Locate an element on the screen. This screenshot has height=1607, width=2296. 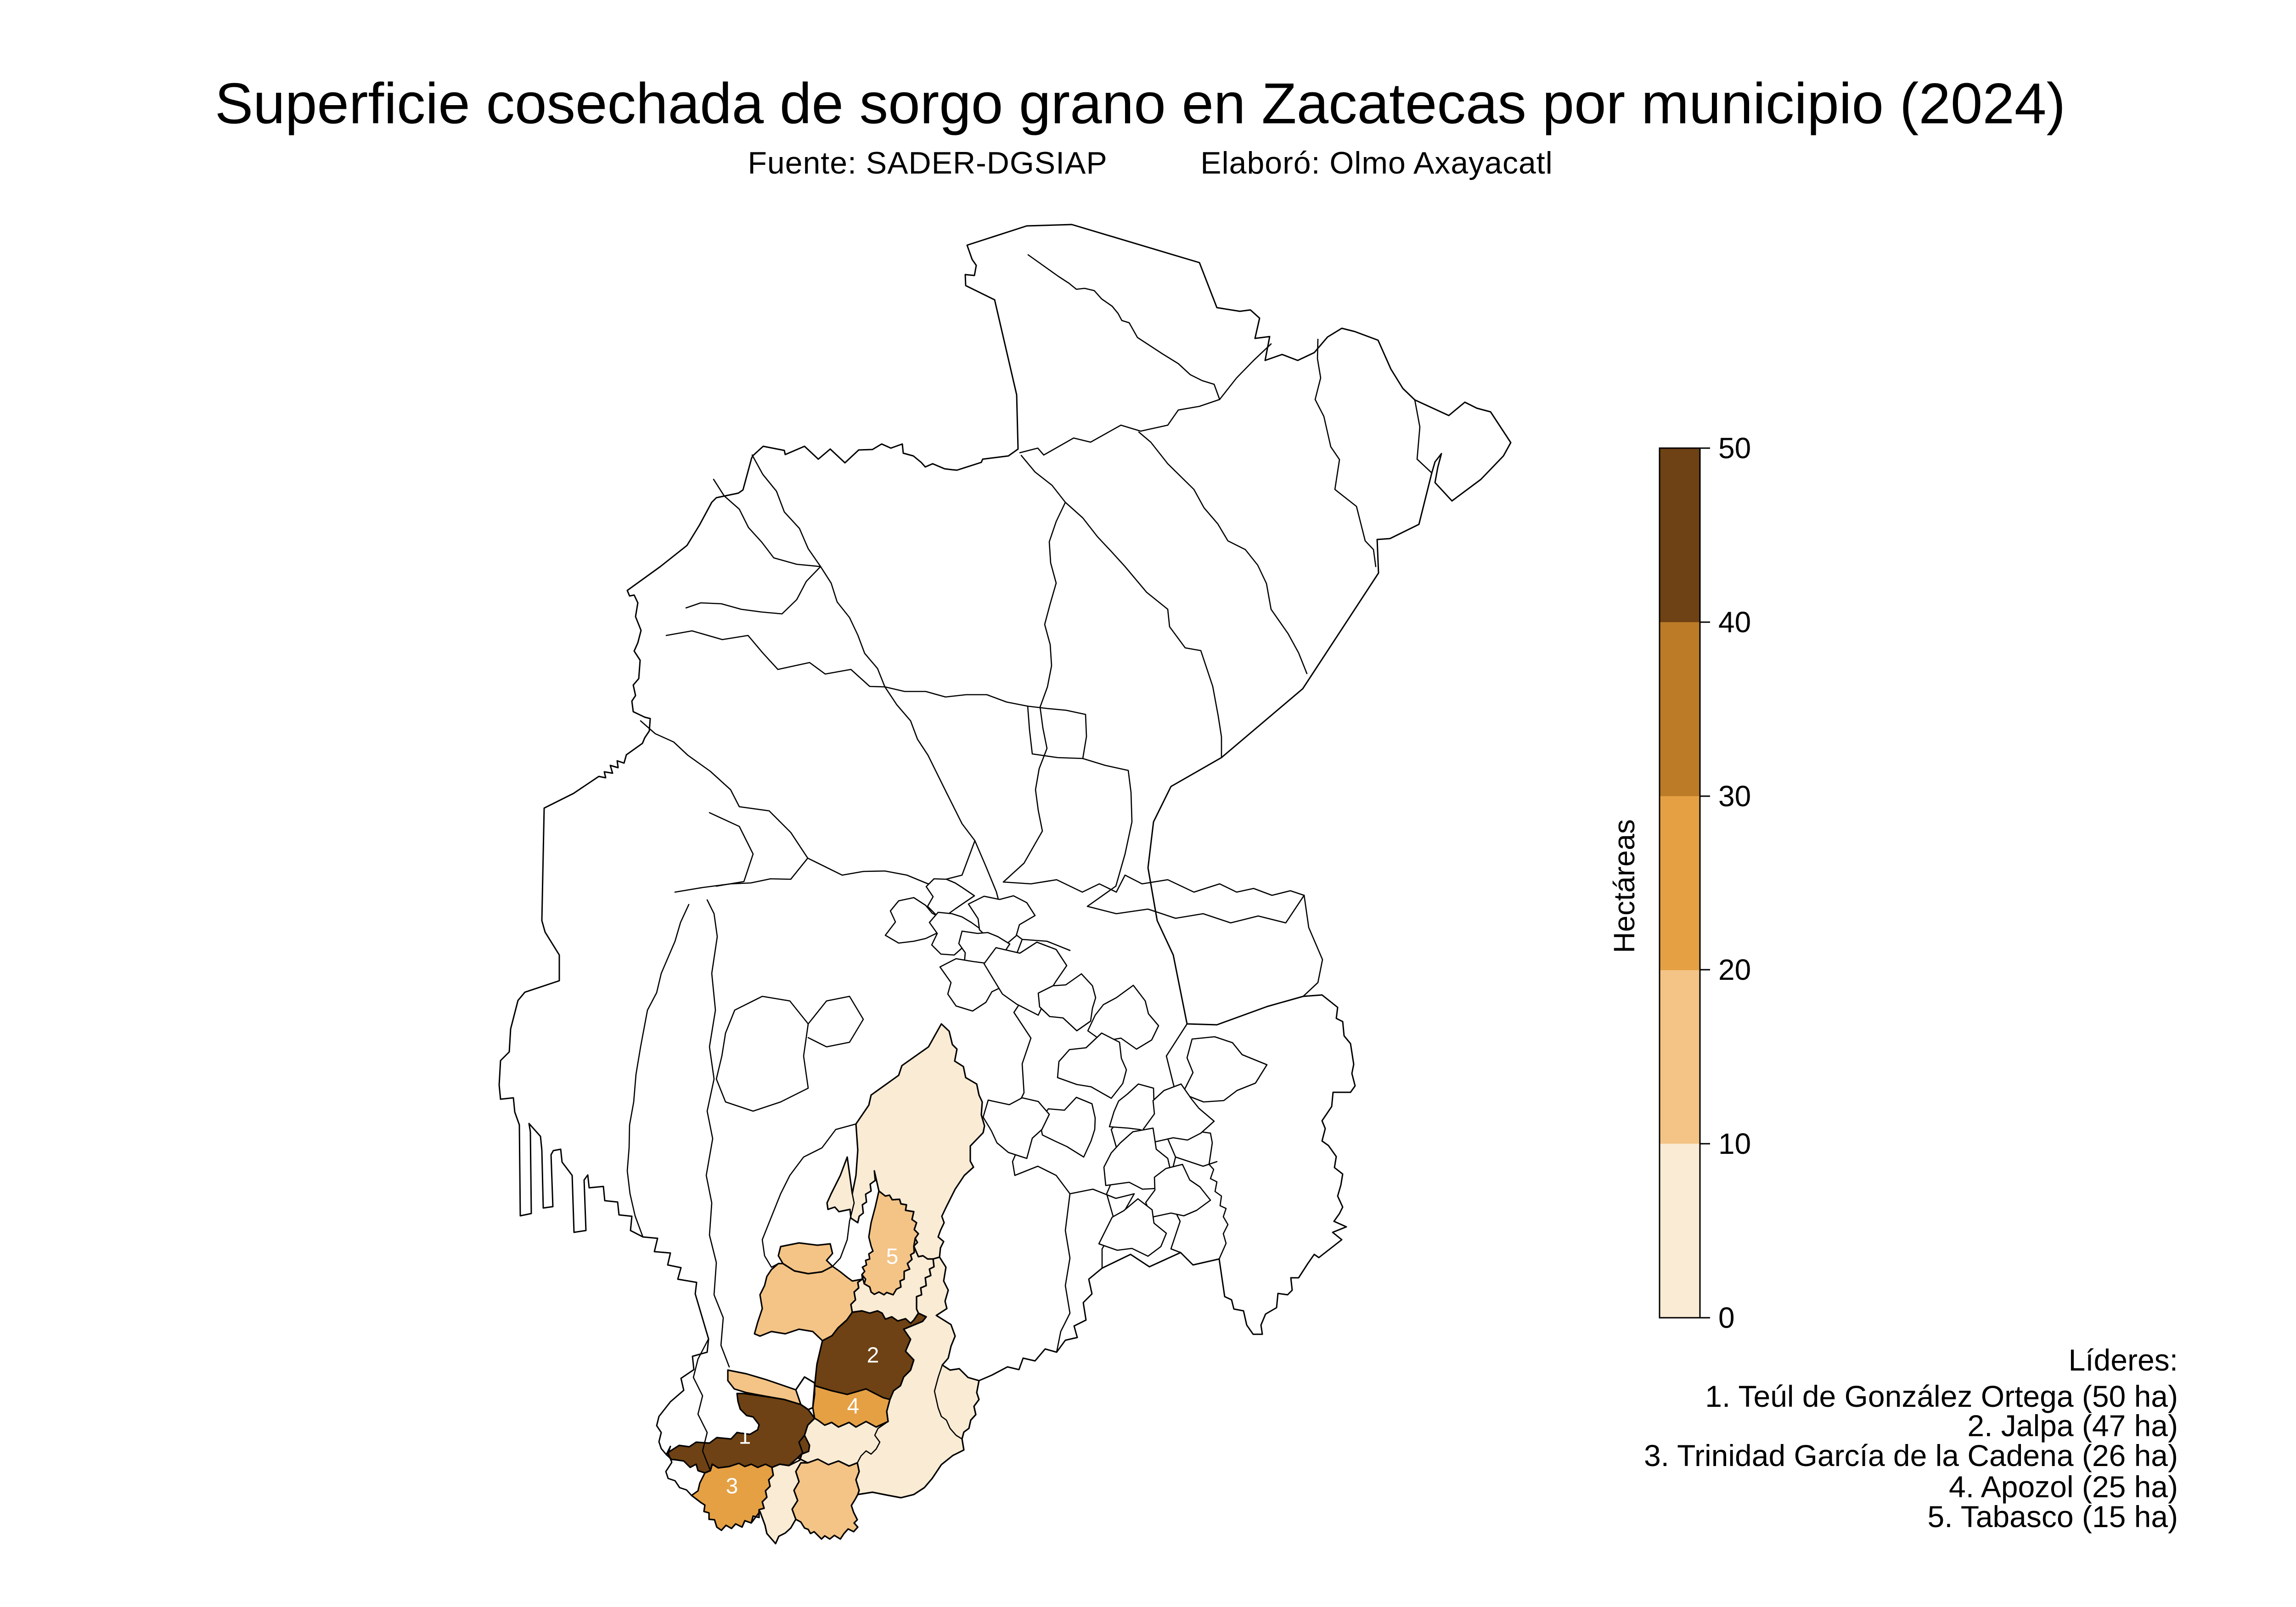
svg-text: 5 is located at coordinates (893, 1257).